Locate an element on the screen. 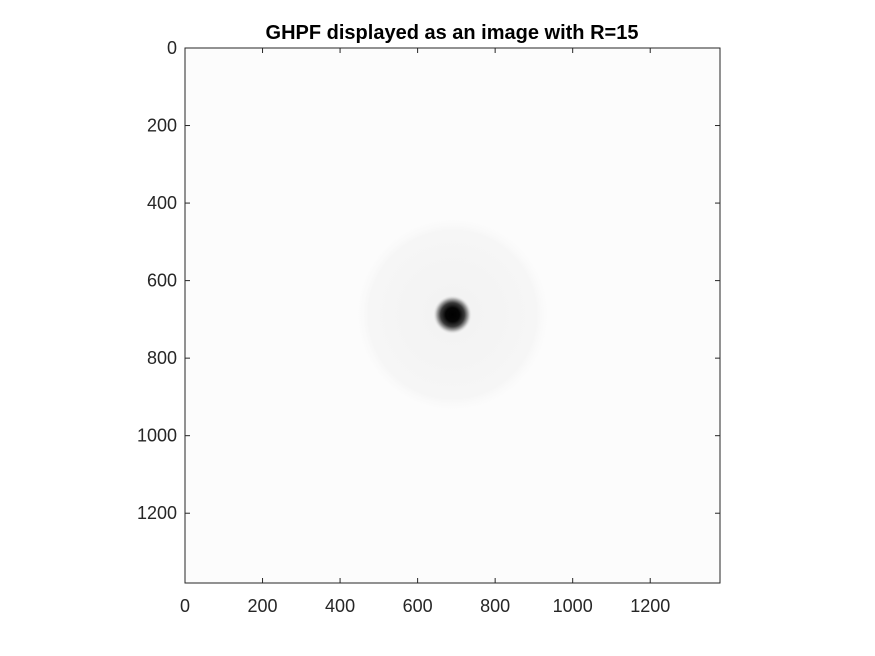 Image resolution: width=875 pixels, height=656 pixels. y-tick-label: 0 is located at coordinates (172, 48).